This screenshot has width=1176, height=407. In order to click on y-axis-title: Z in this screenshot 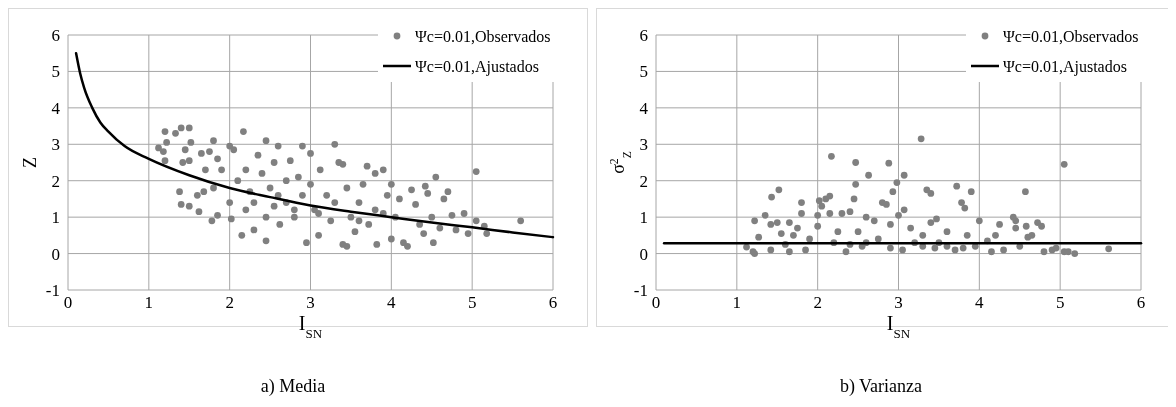, I will do `click(30, 162)`.